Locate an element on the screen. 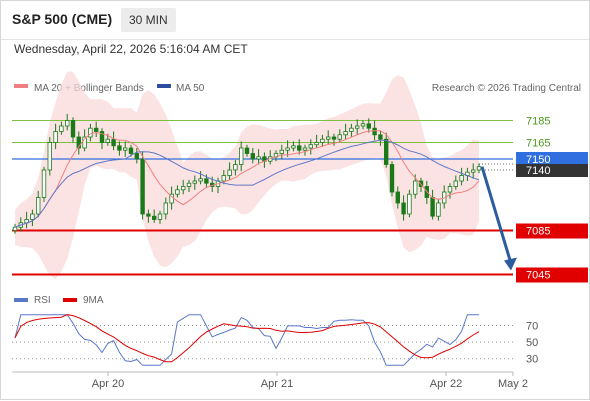 Image resolution: width=590 pixels, height=401 pixels. rsi-line is located at coordinates (246, 340).